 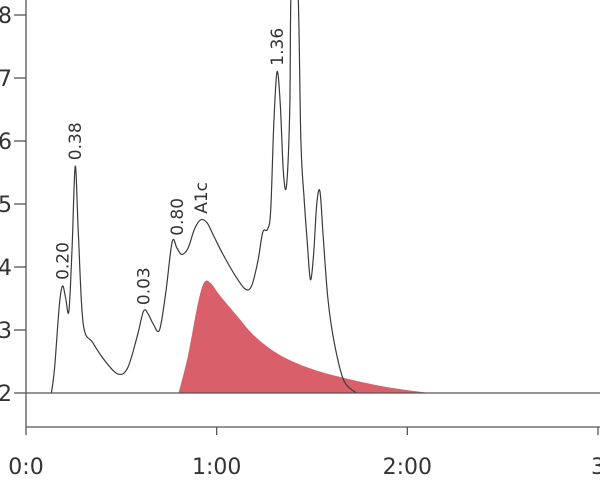 I want to click on area-layer, so click(x=304, y=336).